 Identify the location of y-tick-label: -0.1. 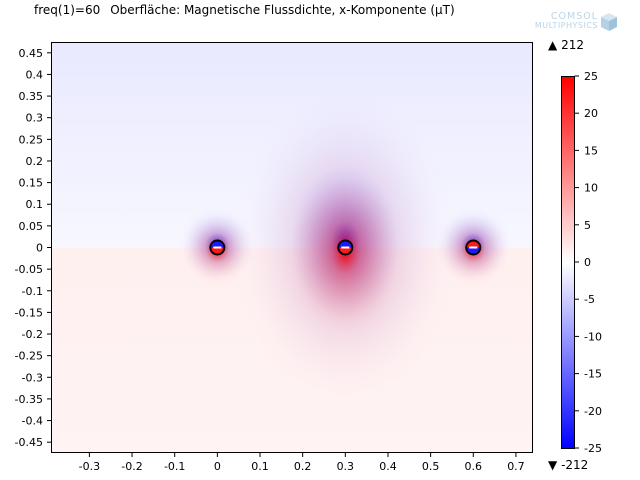
(32, 291).